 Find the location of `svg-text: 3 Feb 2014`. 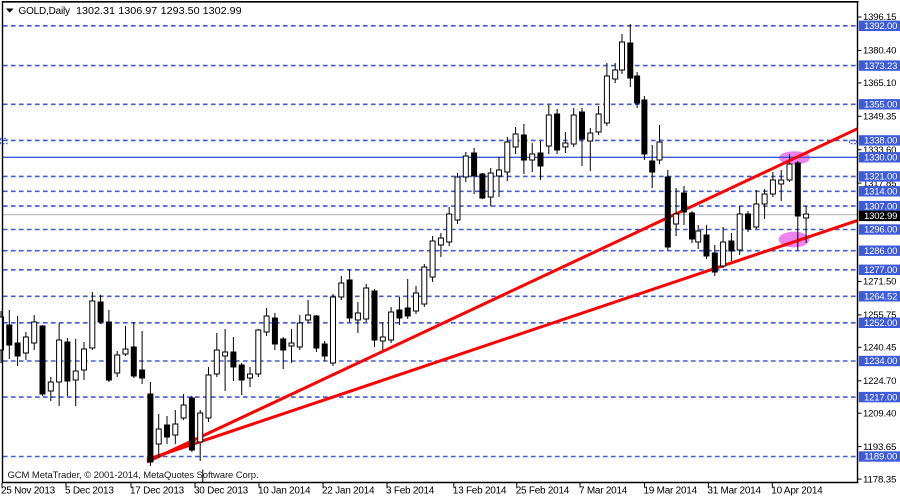

svg-text: 3 Feb 2014 is located at coordinates (410, 491).